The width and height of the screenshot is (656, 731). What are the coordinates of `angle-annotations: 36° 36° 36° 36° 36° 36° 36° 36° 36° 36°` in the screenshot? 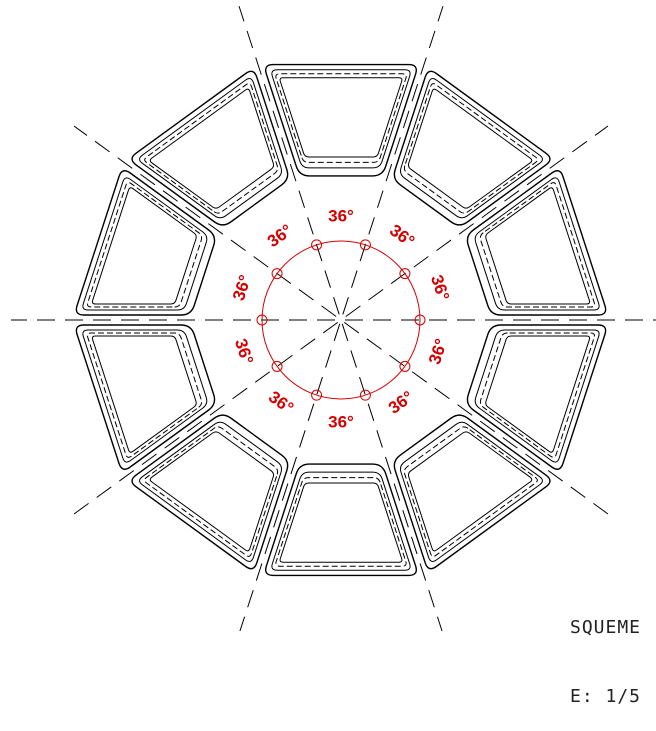 It's located at (341, 318).